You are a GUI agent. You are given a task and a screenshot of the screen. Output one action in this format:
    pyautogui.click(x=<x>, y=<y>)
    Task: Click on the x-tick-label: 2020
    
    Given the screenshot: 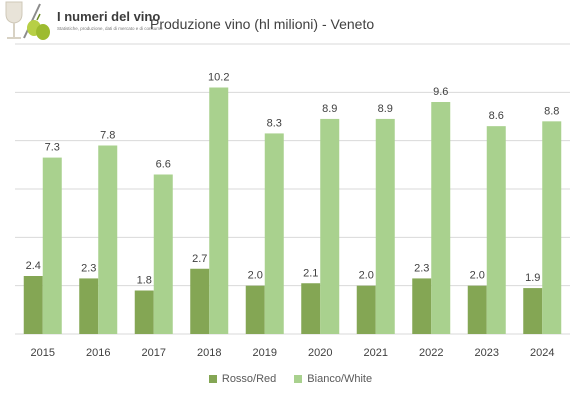 What is the action you would take?
    pyautogui.click(x=320, y=353)
    